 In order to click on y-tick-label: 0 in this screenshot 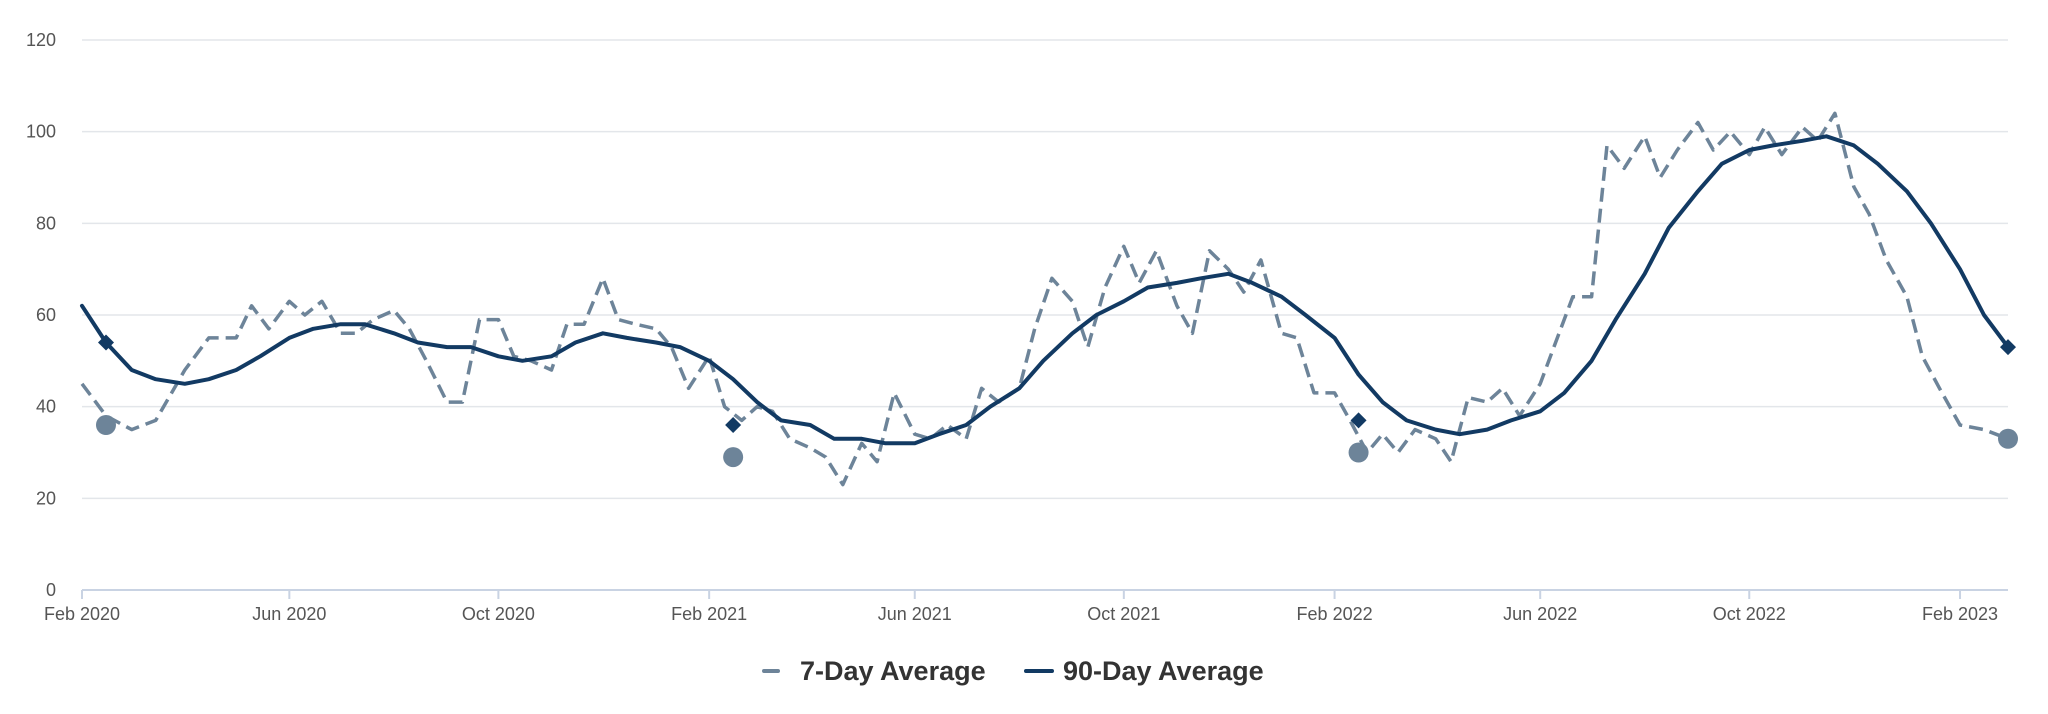, I will do `click(51, 590)`.